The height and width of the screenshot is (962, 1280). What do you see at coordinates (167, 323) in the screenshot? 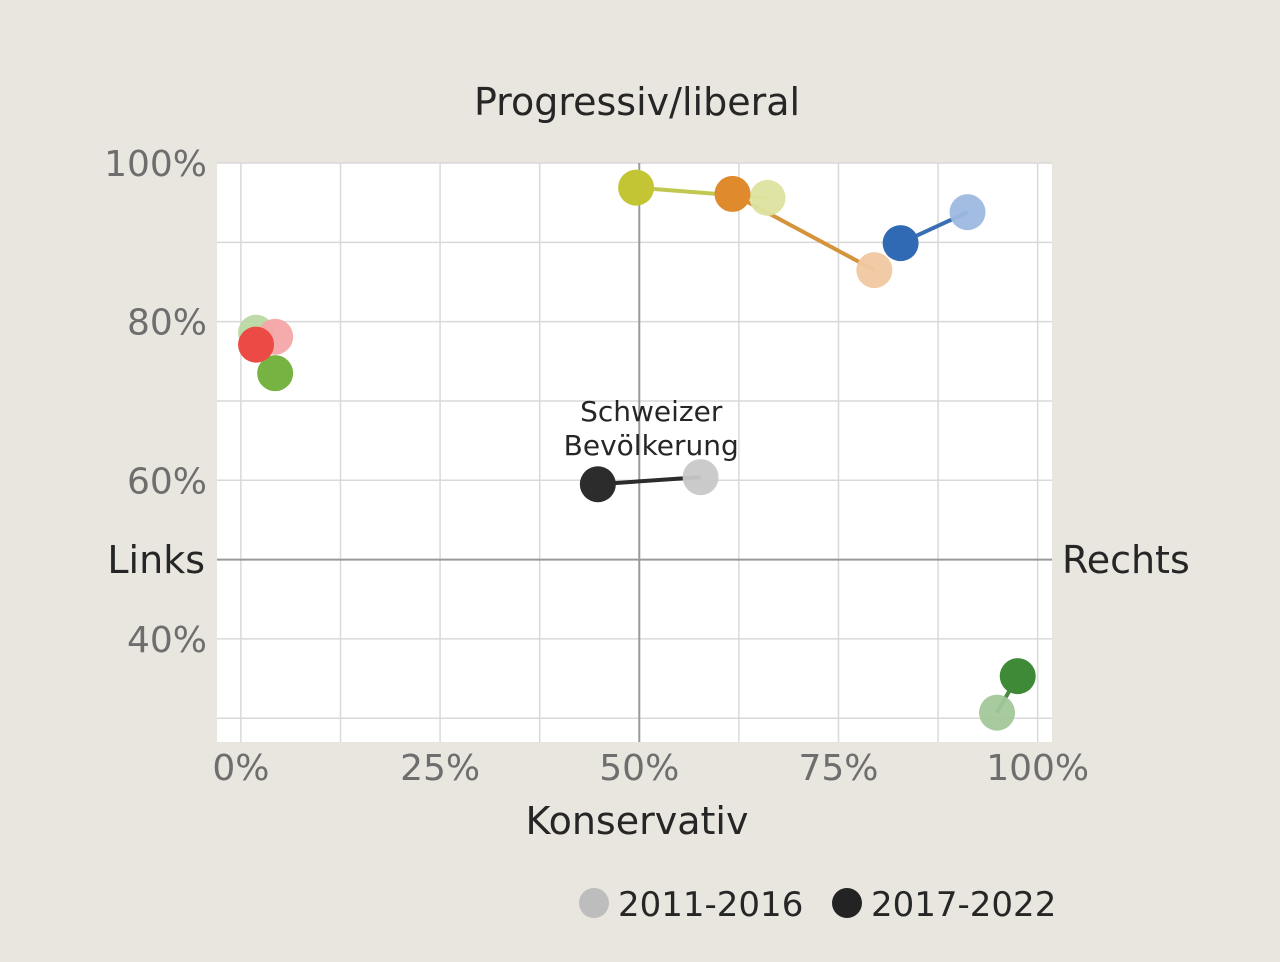
I see `y-tick-label: 80%` at bounding box center [167, 323].